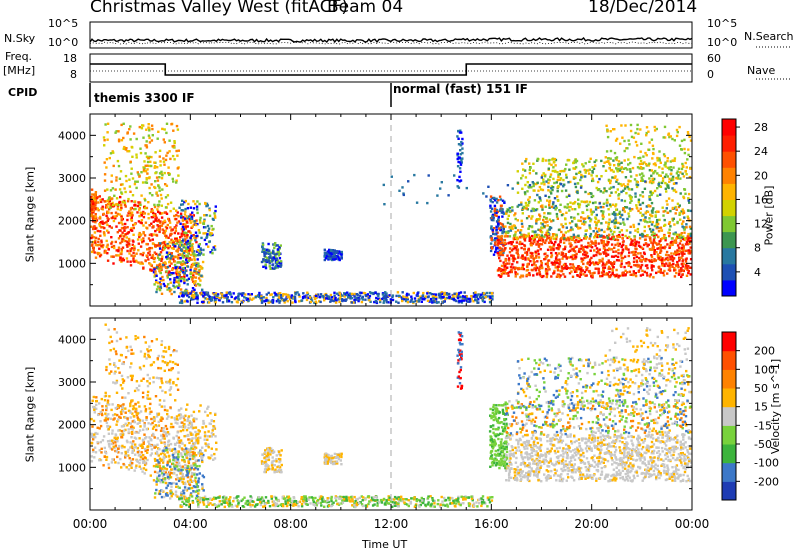 The width and height of the screenshot is (800, 554). Describe the element at coordinates (19, 70) in the screenshot. I see `freq-label-2: [MHz]` at that location.